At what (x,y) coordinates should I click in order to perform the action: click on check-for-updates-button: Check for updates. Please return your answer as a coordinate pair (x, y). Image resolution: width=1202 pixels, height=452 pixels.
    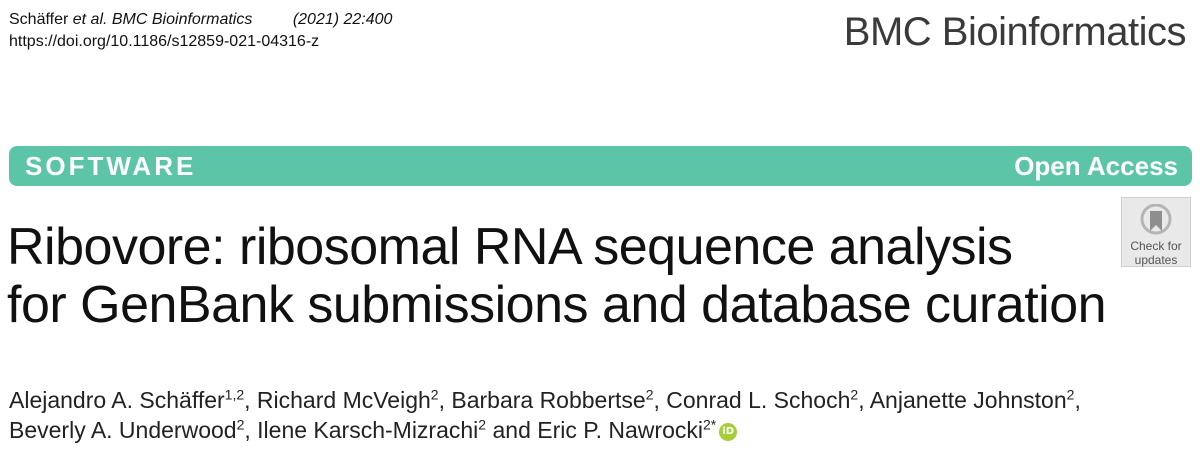
    Looking at the image, I should click on (1156, 232).